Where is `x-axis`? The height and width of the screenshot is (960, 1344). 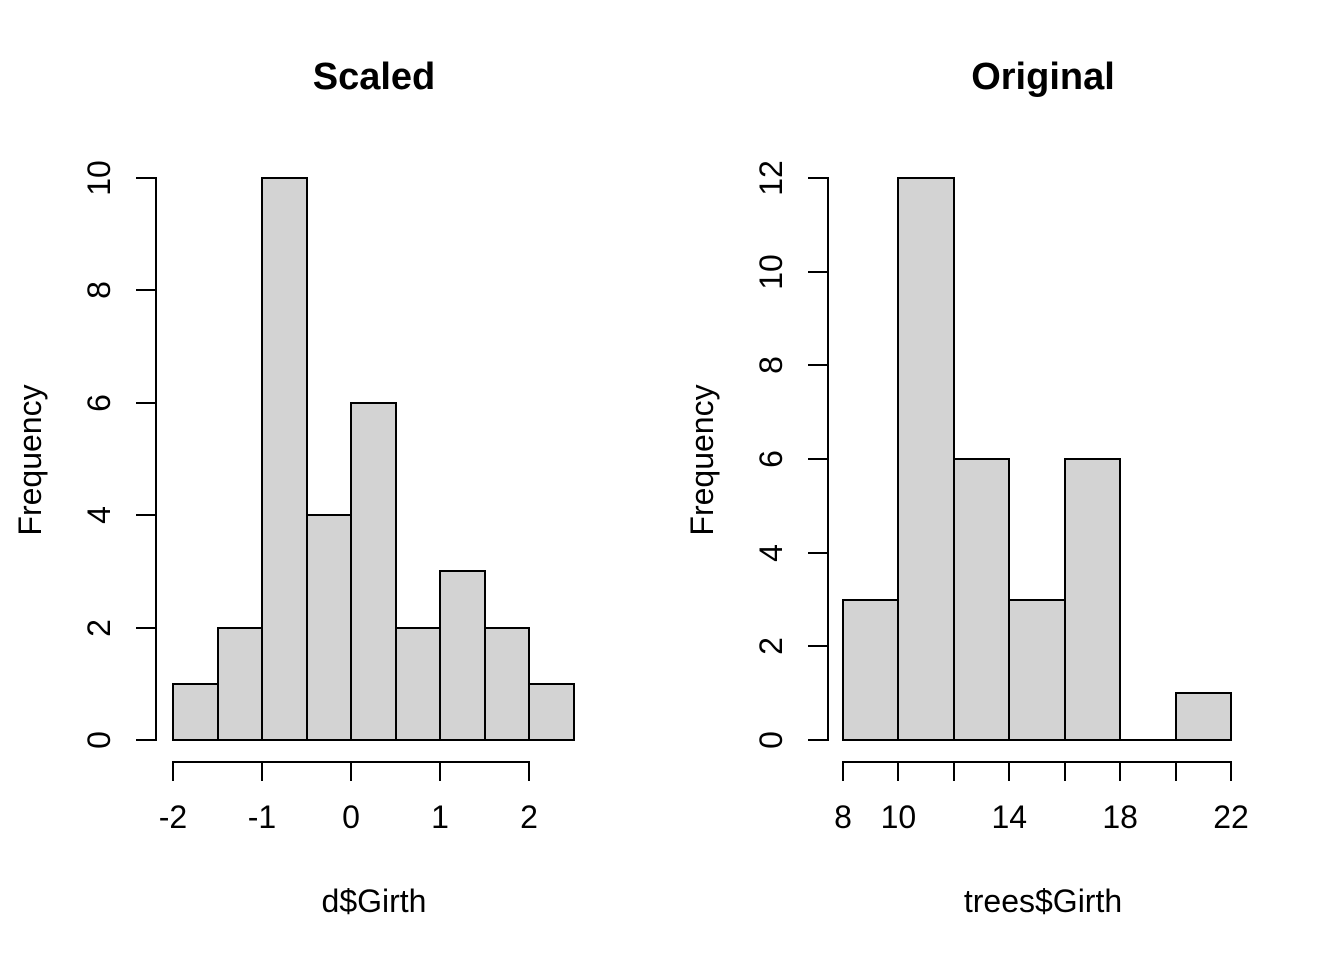 x-axis is located at coordinates (1037, 762).